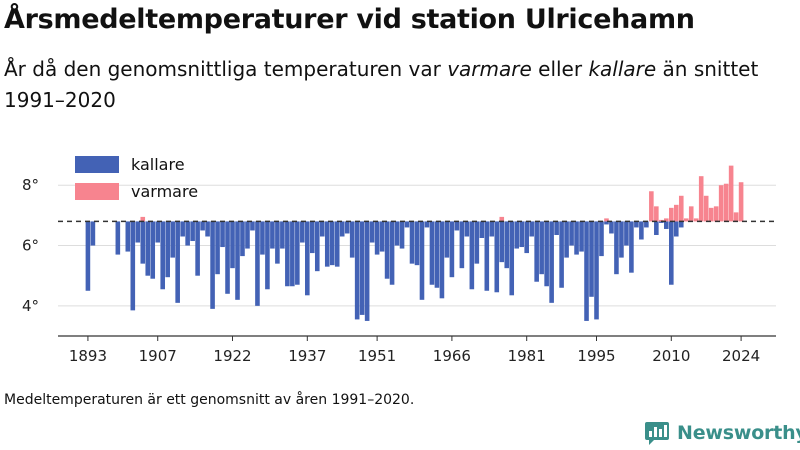 This screenshot has width=800, height=450. I want to click on cold-bar-1950, so click(372, 232).